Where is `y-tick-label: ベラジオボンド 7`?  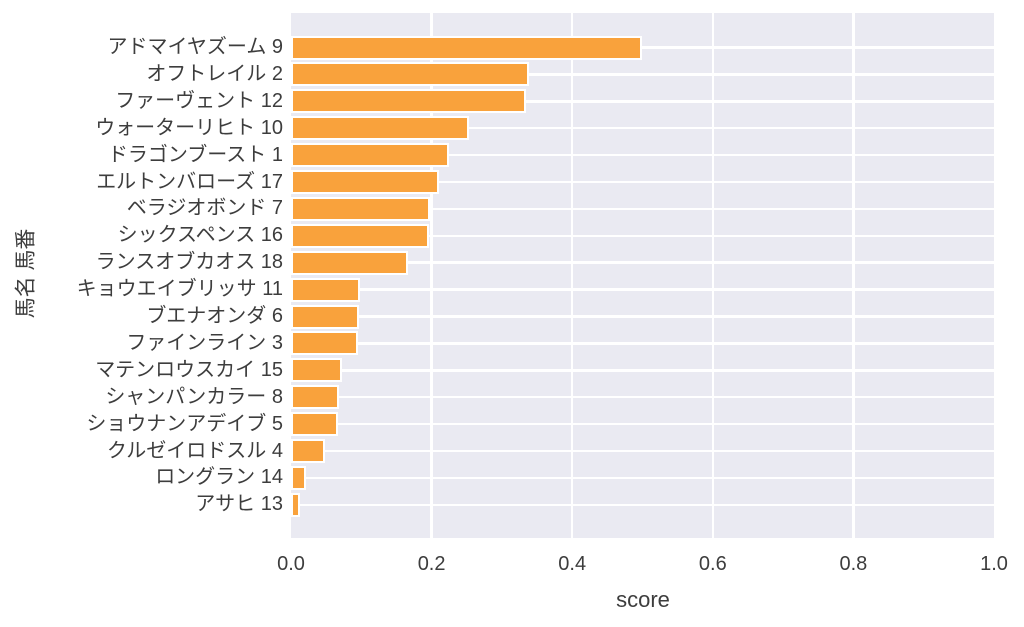
y-tick-label: ベラジオボンド 7 is located at coordinates (204, 208).